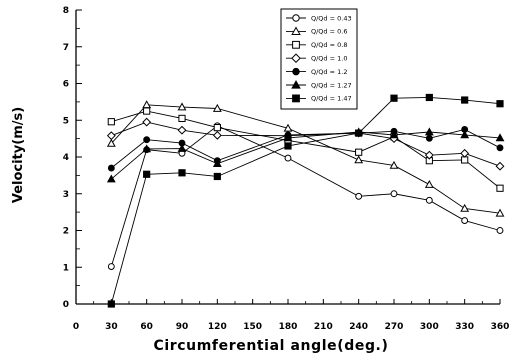 The width and height of the screenshot is (509, 357). I want to click on y-tick-label: 2, so click(66, 232).